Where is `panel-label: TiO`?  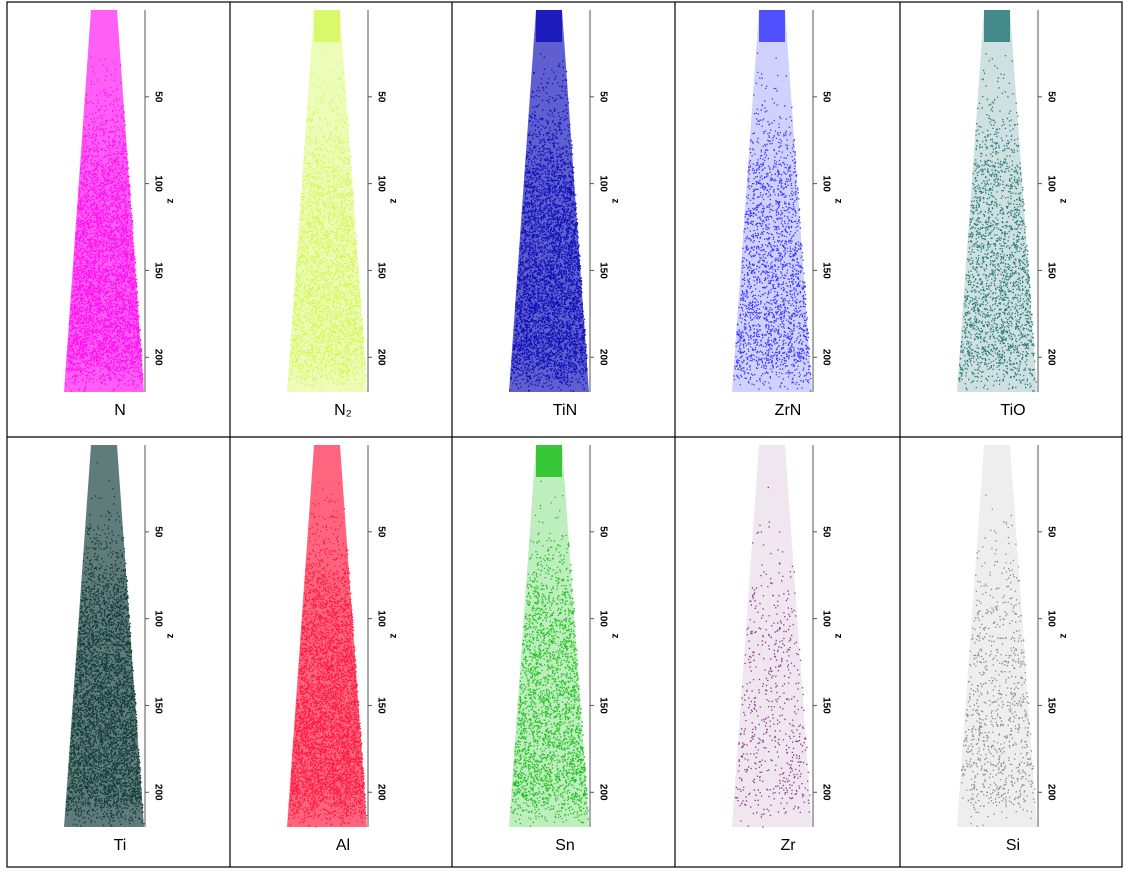
panel-label: TiO is located at coordinates (1012, 410).